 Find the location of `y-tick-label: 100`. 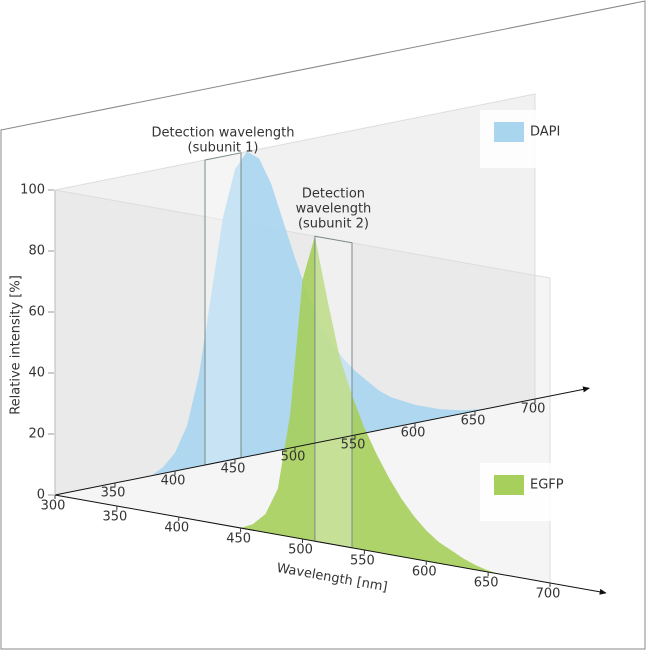

y-tick-label: 100 is located at coordinates (32, 190).